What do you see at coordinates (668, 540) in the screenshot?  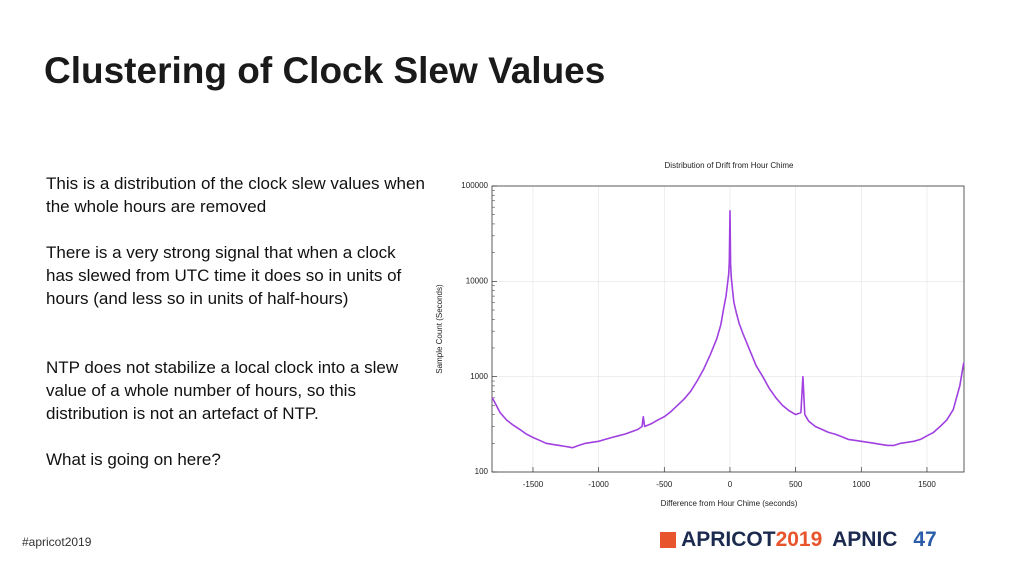 I see `logo-icon` at bounding box center [668, 540].